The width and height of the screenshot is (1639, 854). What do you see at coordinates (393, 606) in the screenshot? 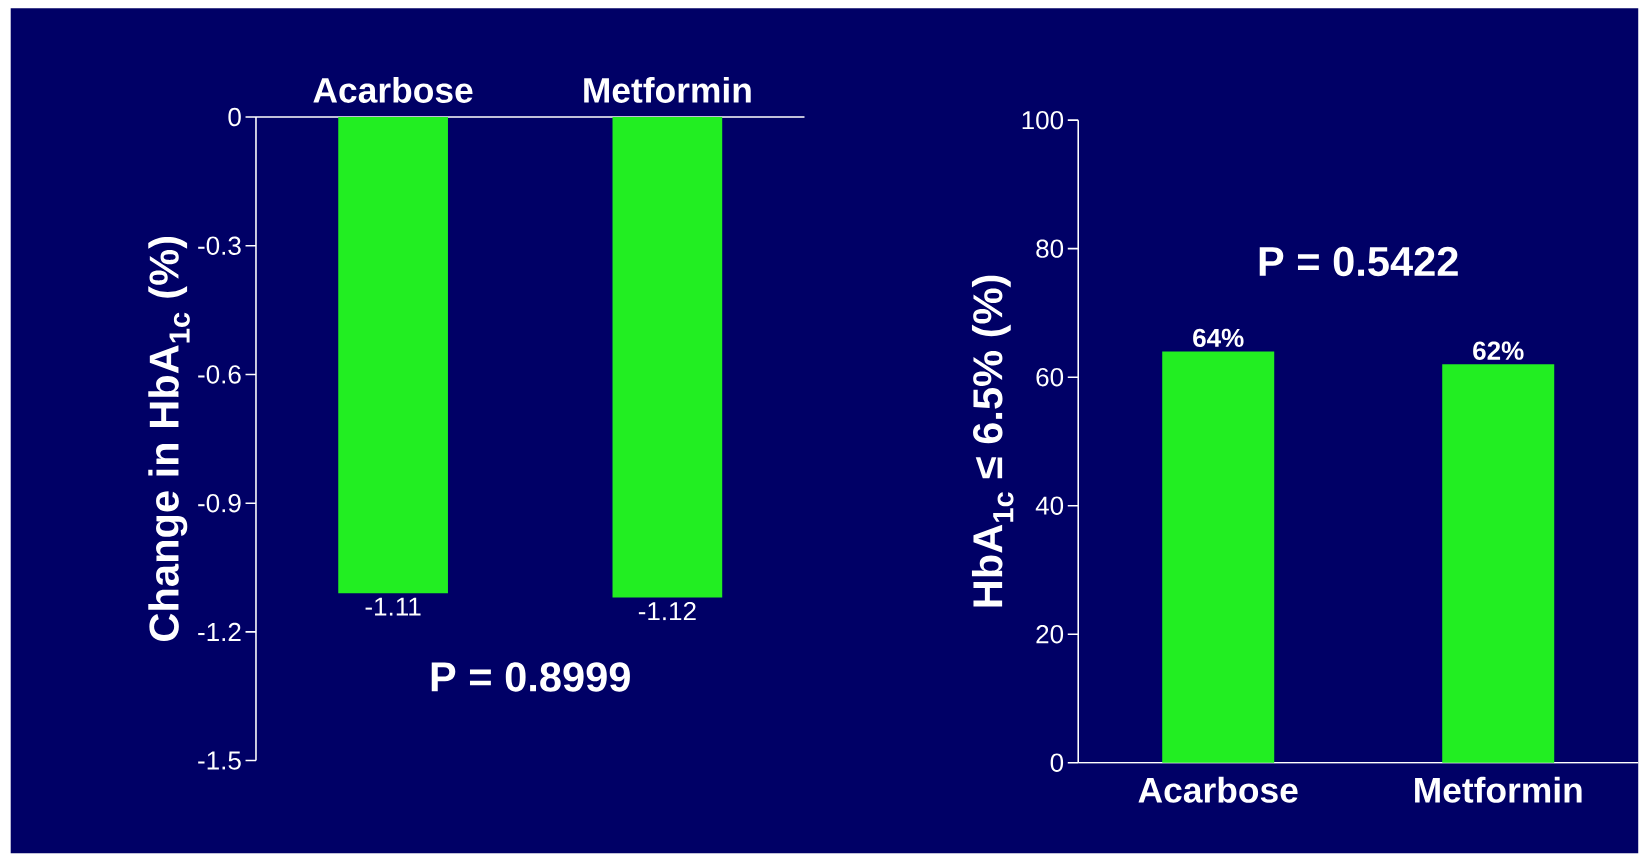
I see `data-label: -1.11` at bounding box center [393, 606].